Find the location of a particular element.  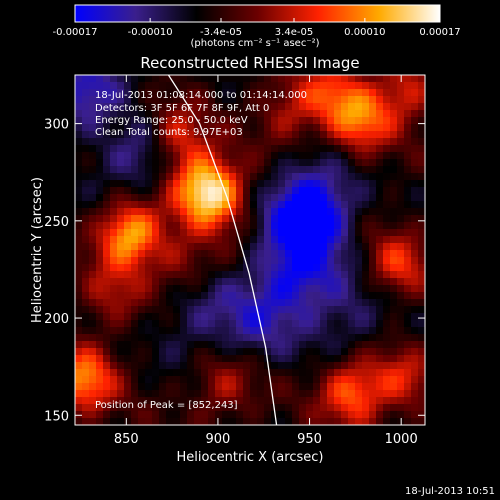

x-axis-label: Heliocentric X (arcsec) is located at coordinates (250, 457).